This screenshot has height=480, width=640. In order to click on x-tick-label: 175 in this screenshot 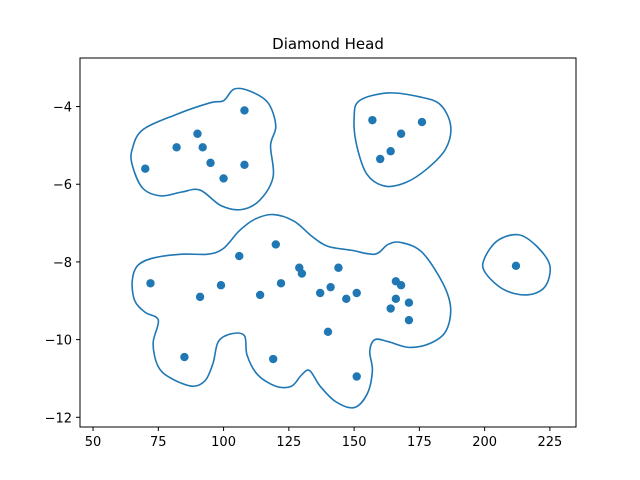, I will do `click(419, 442)`.